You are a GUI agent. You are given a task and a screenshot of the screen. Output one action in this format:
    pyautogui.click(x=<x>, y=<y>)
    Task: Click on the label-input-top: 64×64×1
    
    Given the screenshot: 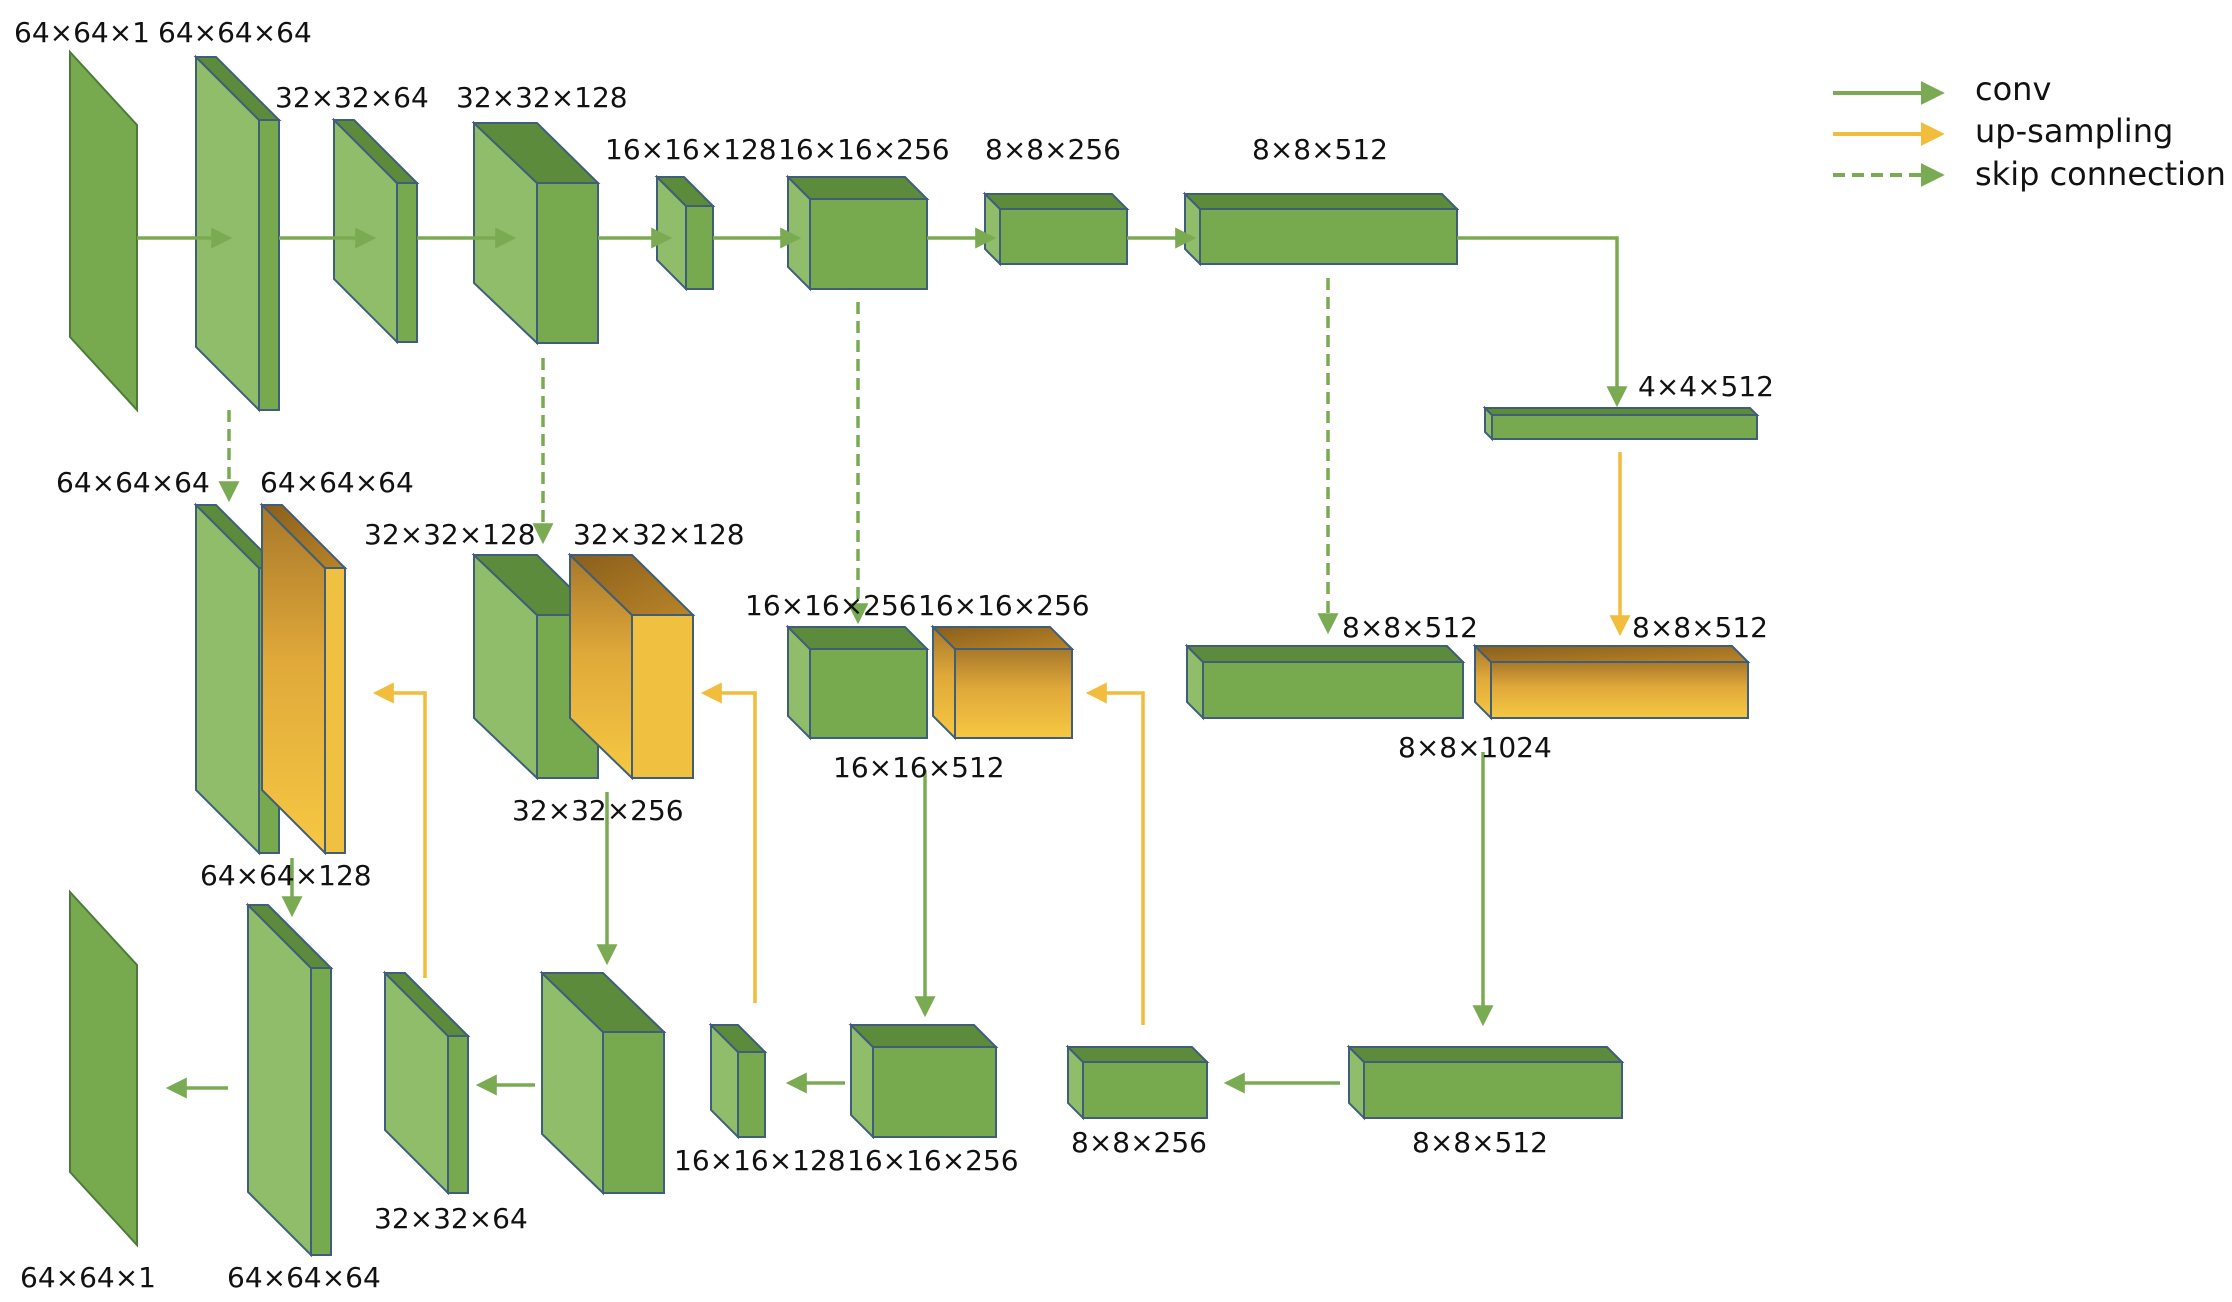 What is the action you would take?
    pyautogui.click(x=82, y=32)
    